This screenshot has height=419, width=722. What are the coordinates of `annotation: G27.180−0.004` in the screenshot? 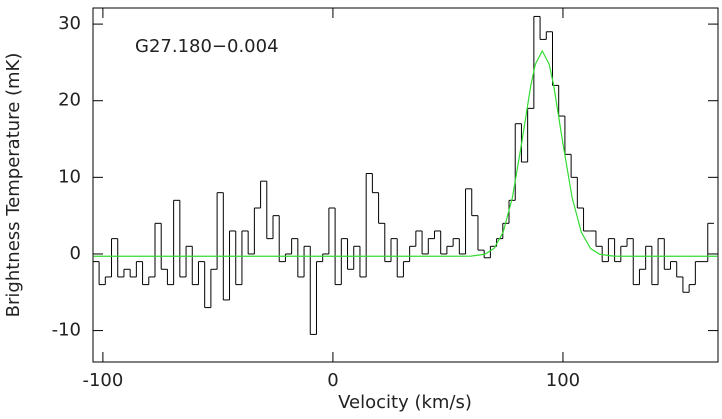 It's located at (207, 46).